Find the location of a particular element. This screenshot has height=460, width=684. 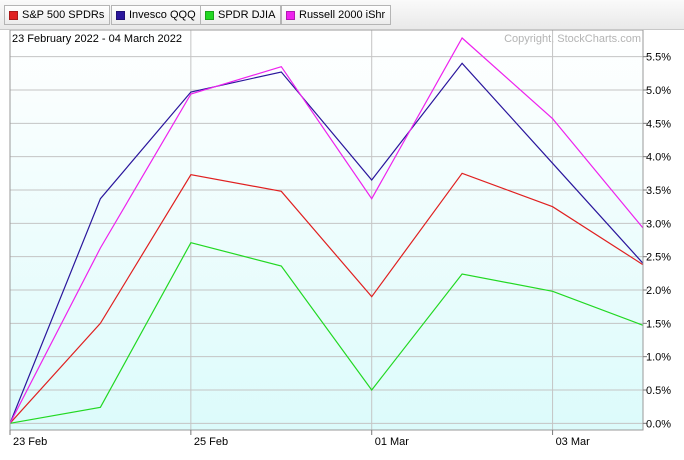

y-tick-label: 0.5% is located at coordinates (658, 391).